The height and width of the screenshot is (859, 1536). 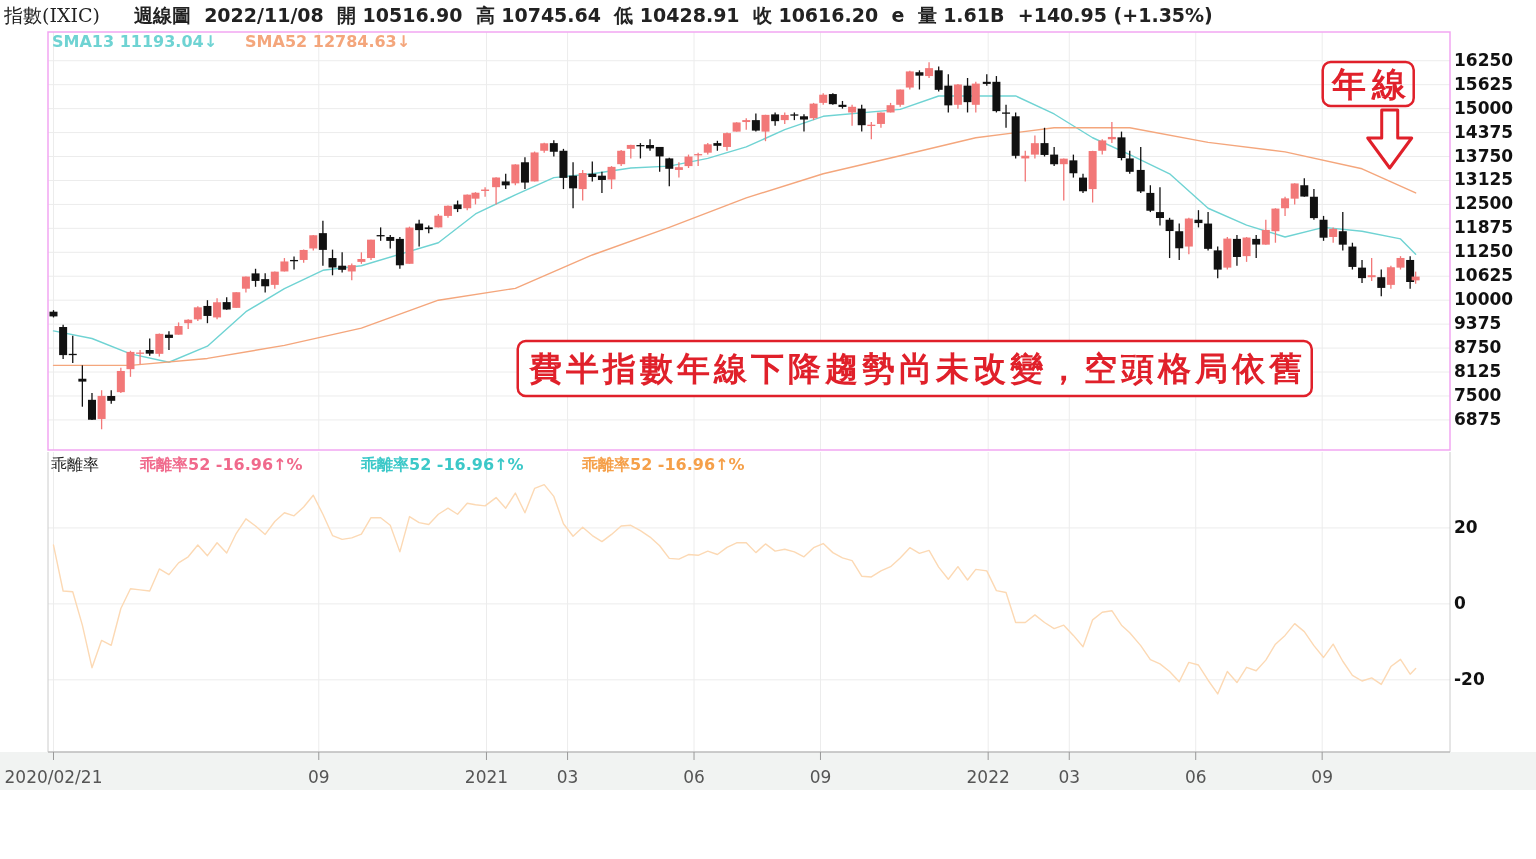 I want to click on text: SMA52 12784.63↓, so click(x=328, y=41).